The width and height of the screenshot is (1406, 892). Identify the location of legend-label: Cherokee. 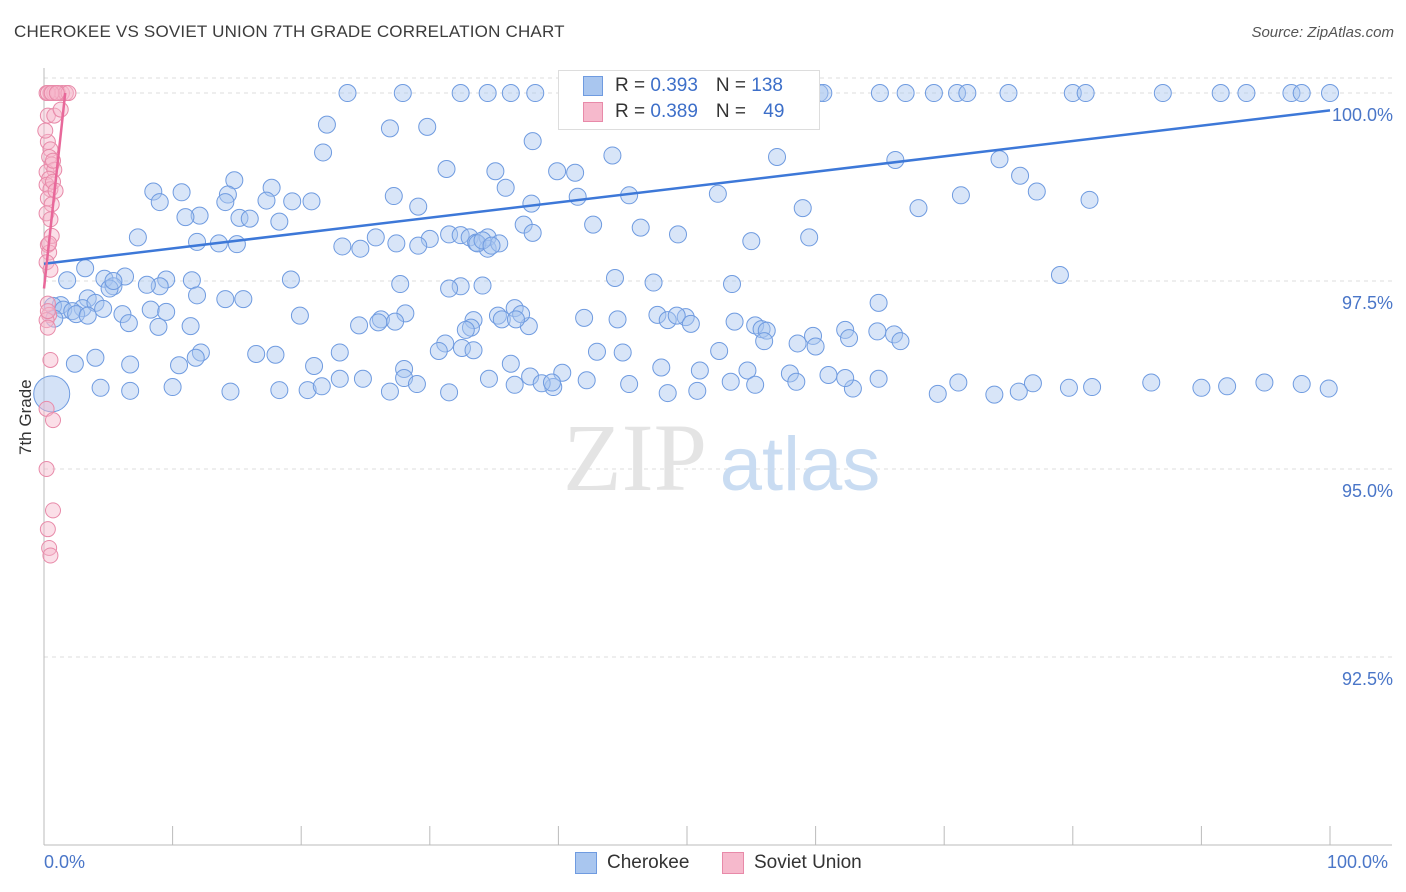
(648, 862).